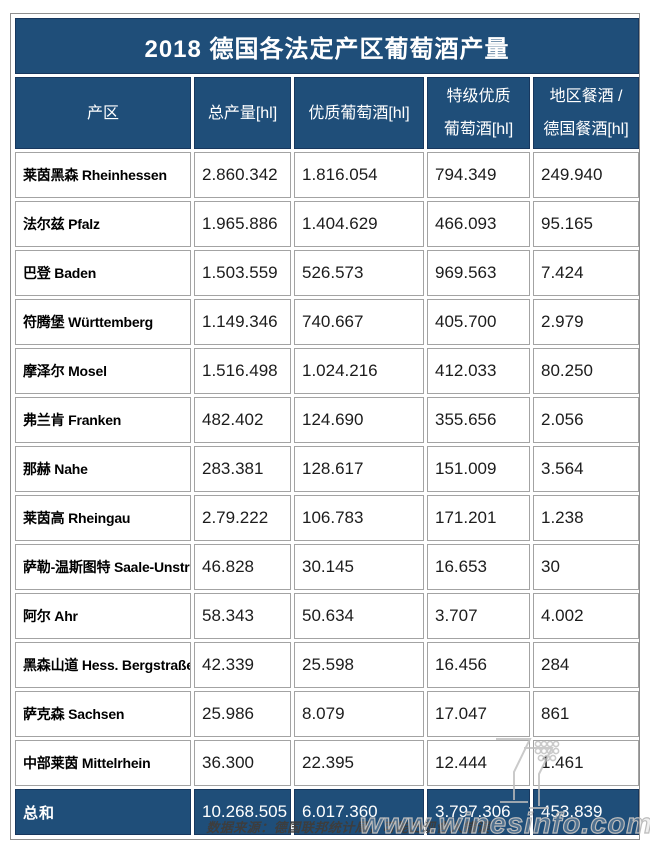 This screenshot has width=650, height=846. I want to click on region-cell: 莱茵黑森 Rheinhessen, so click(103, 175).